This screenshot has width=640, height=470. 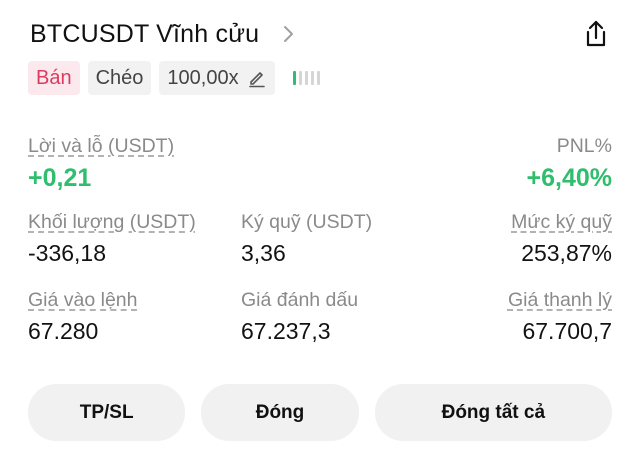 What do you see at coordinates (493, 412) in the screenshot?
I see `close-all-button: Đóng tất cả` at bounding box center [493, 412].